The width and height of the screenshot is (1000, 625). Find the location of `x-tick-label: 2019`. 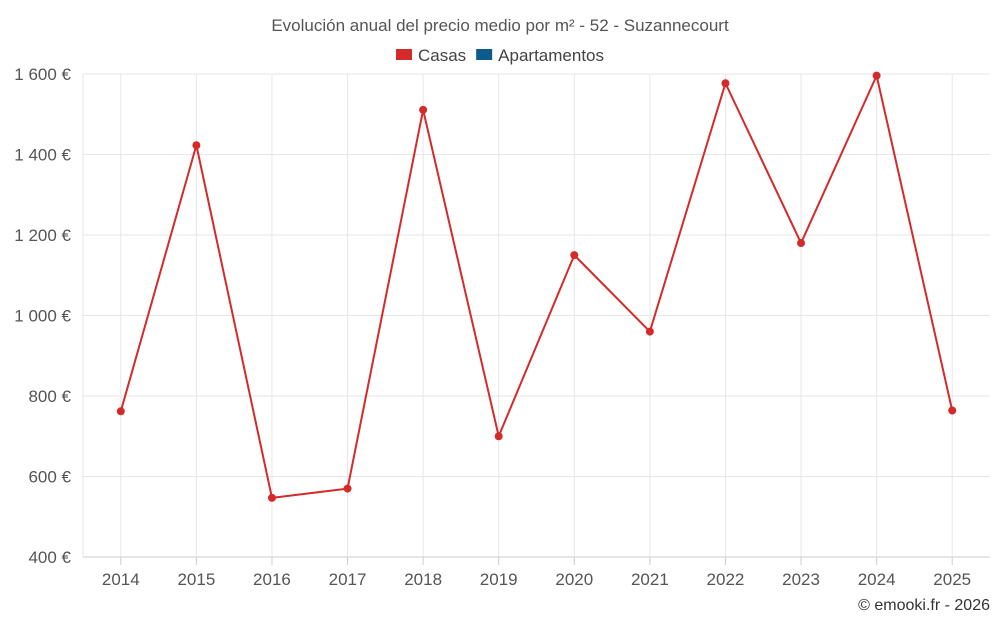

x-tick-label: 2019 is located at coordinates (499, 579).